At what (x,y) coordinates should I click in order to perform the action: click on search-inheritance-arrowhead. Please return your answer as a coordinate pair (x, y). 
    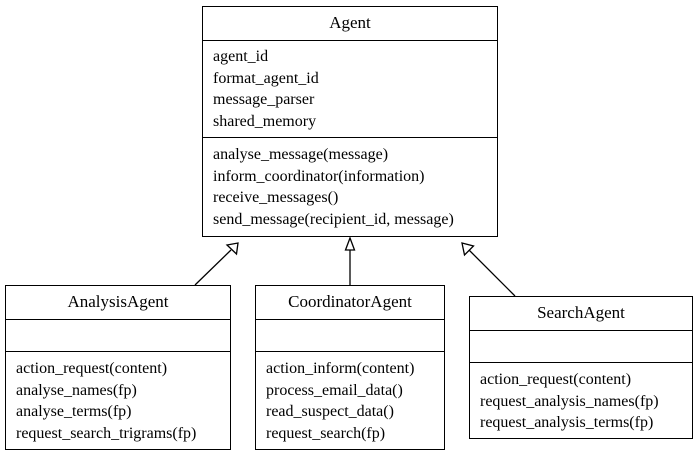
    Looking at the image, I should click on (468, 249).